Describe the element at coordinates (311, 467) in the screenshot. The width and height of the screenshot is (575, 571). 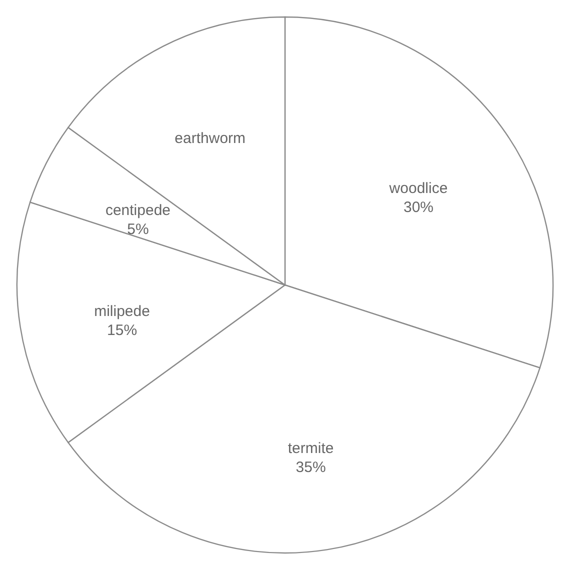
I see `data-label: 35%` at that location.